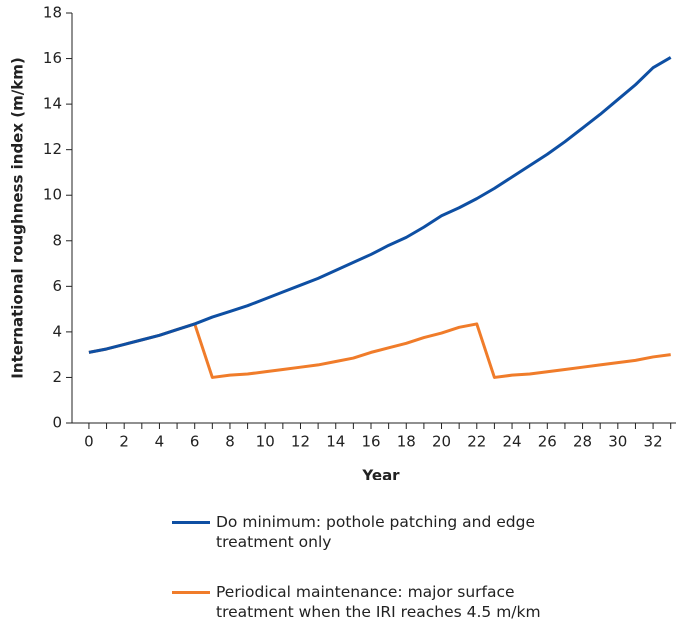  I want to click on y-tick-label: 18, so click(52, 13).